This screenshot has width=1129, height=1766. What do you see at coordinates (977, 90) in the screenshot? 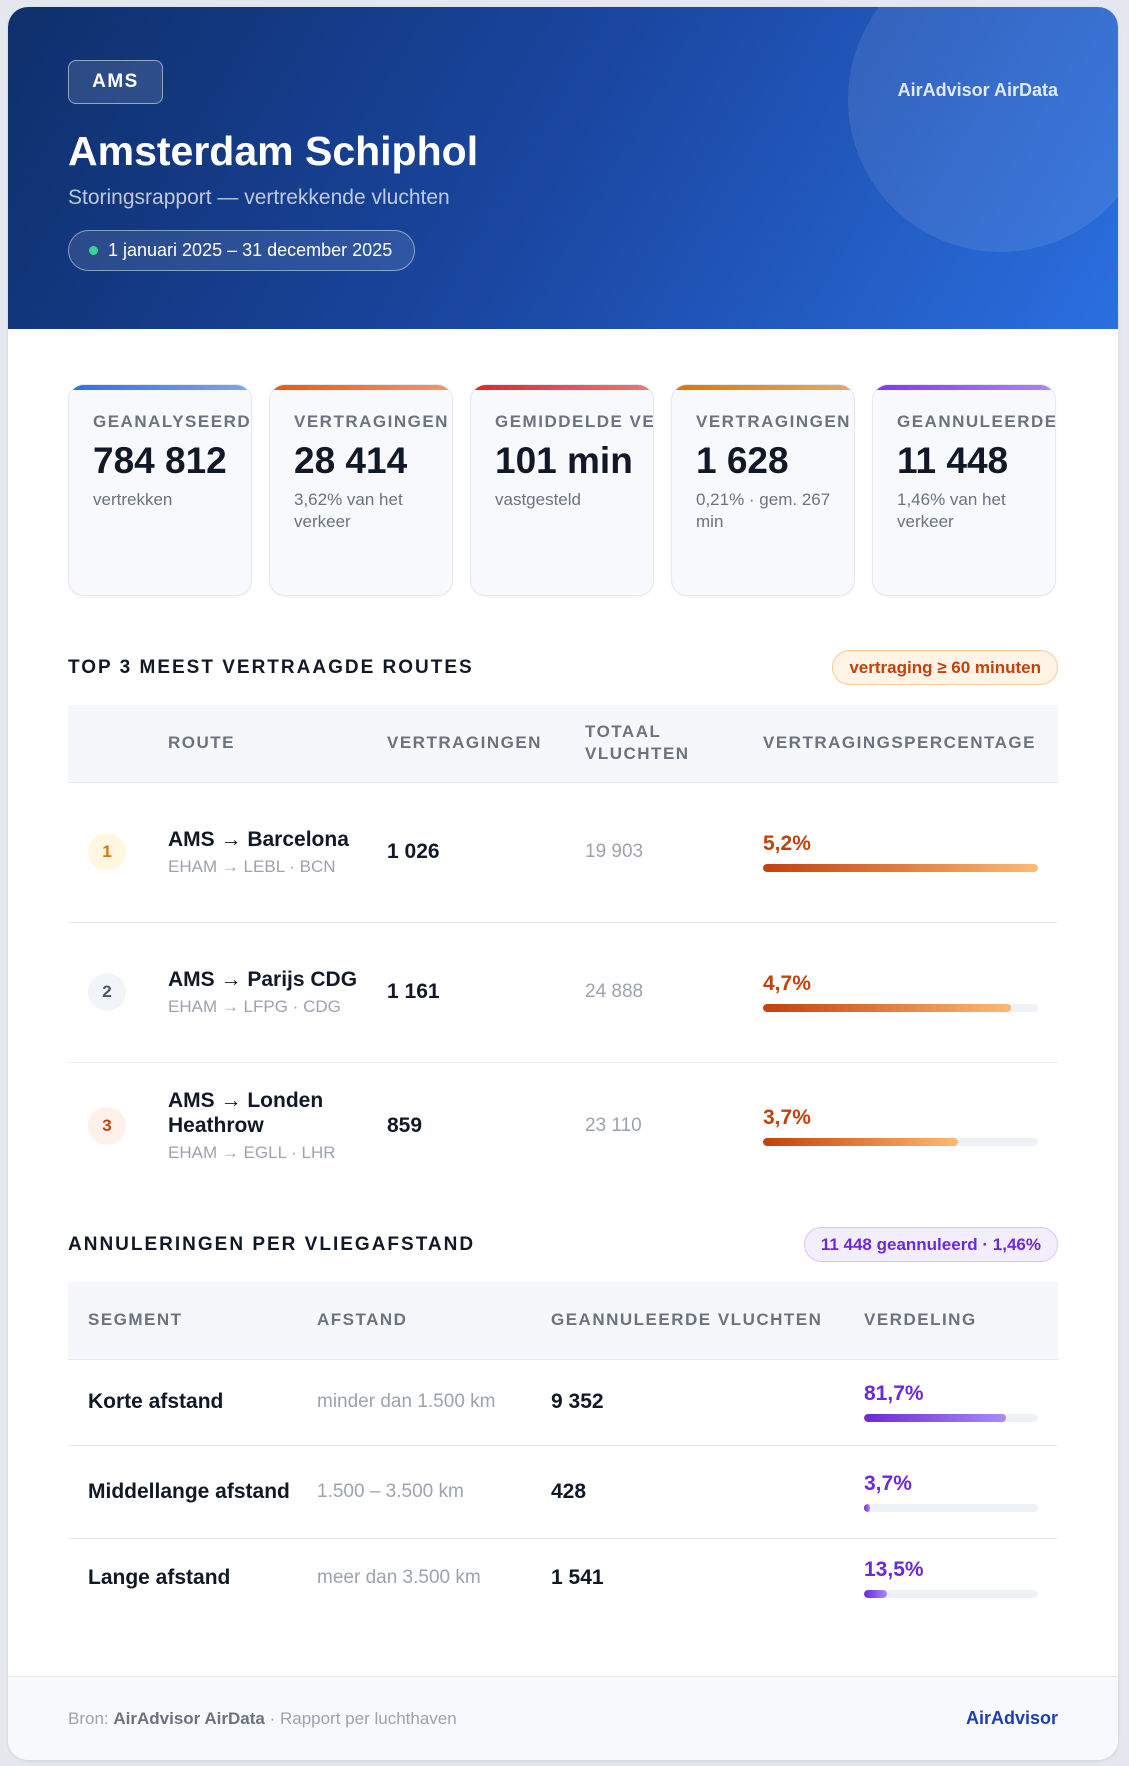
I see `brand-label: AirAdvisor AirData` at bounding box center [977, 90].